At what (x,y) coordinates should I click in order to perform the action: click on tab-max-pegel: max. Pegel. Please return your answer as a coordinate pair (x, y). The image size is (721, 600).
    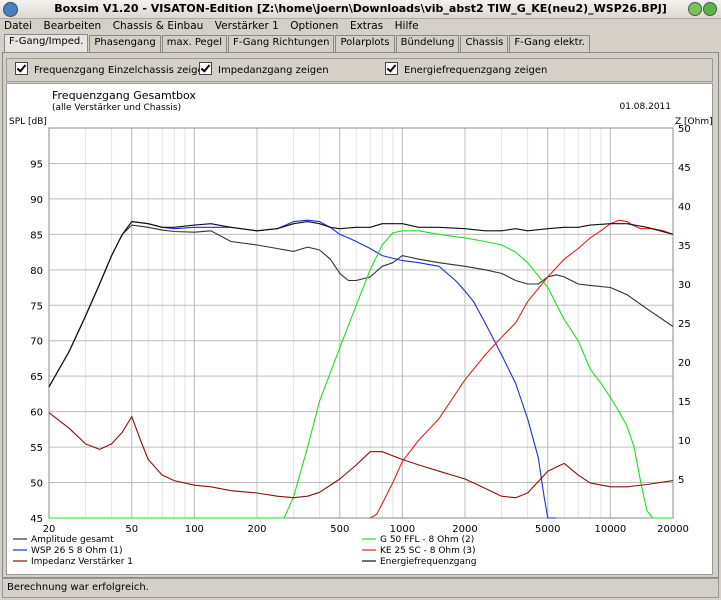
    Looking at the image, I should click on (194, 43).